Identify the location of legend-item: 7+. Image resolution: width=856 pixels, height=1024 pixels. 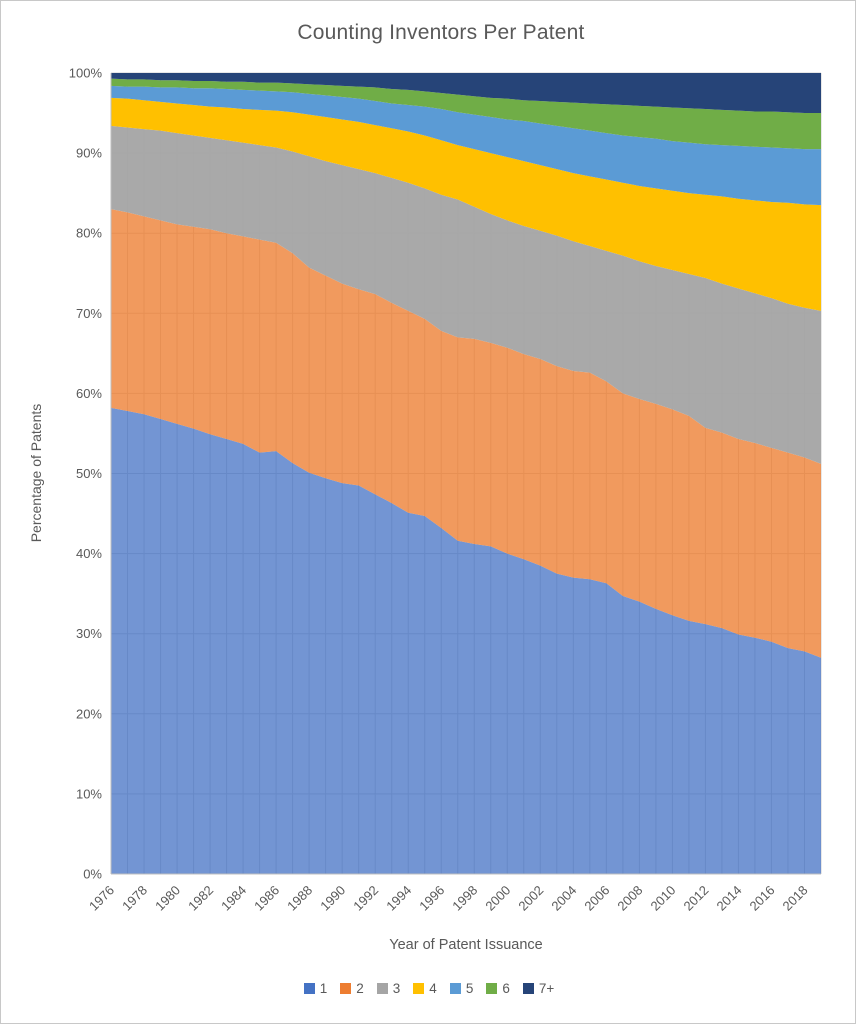
(538, 988).